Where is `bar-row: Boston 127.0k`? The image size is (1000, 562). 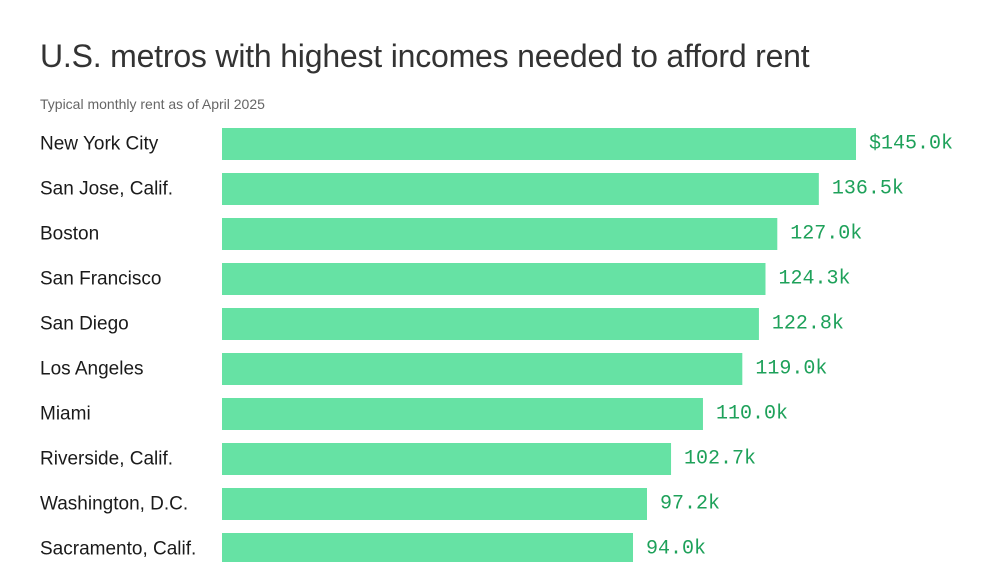
bar-row: Boston 127.0k is located at coordinates (451, 234).